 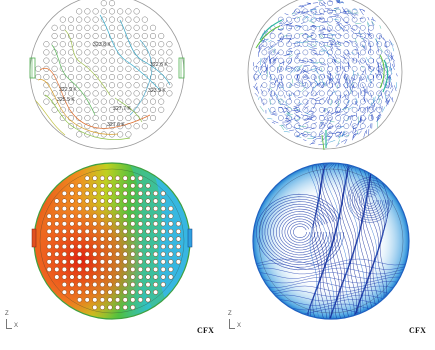 What do you see at coordinates (190, 238) in the screenshot?
I see `outlet-marker` at bounding box center [190, 238].